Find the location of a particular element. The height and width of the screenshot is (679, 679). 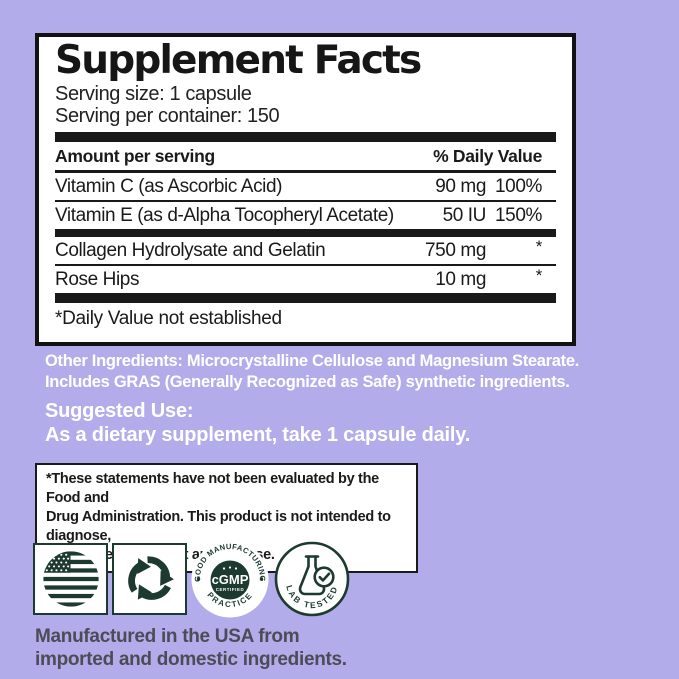

usa-flag-badge is located at coordinates (70, 579).